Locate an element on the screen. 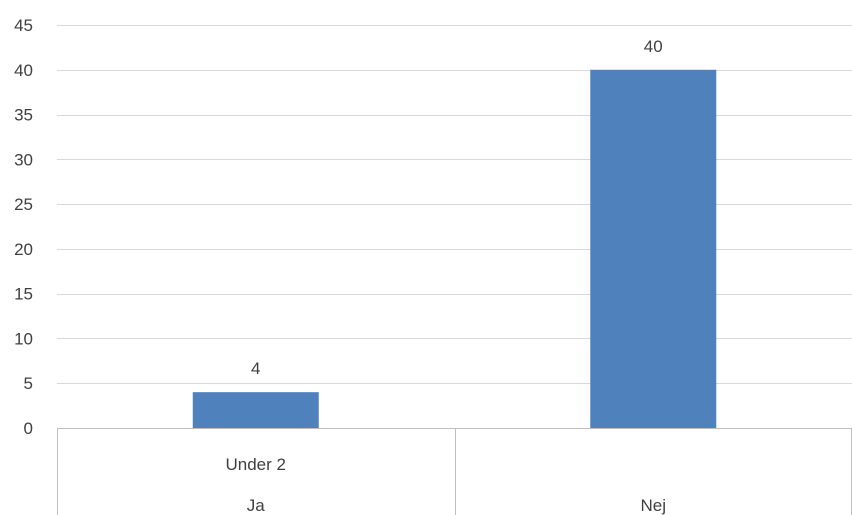  y-tick-label: 40 is located at coordinates (23, 70).